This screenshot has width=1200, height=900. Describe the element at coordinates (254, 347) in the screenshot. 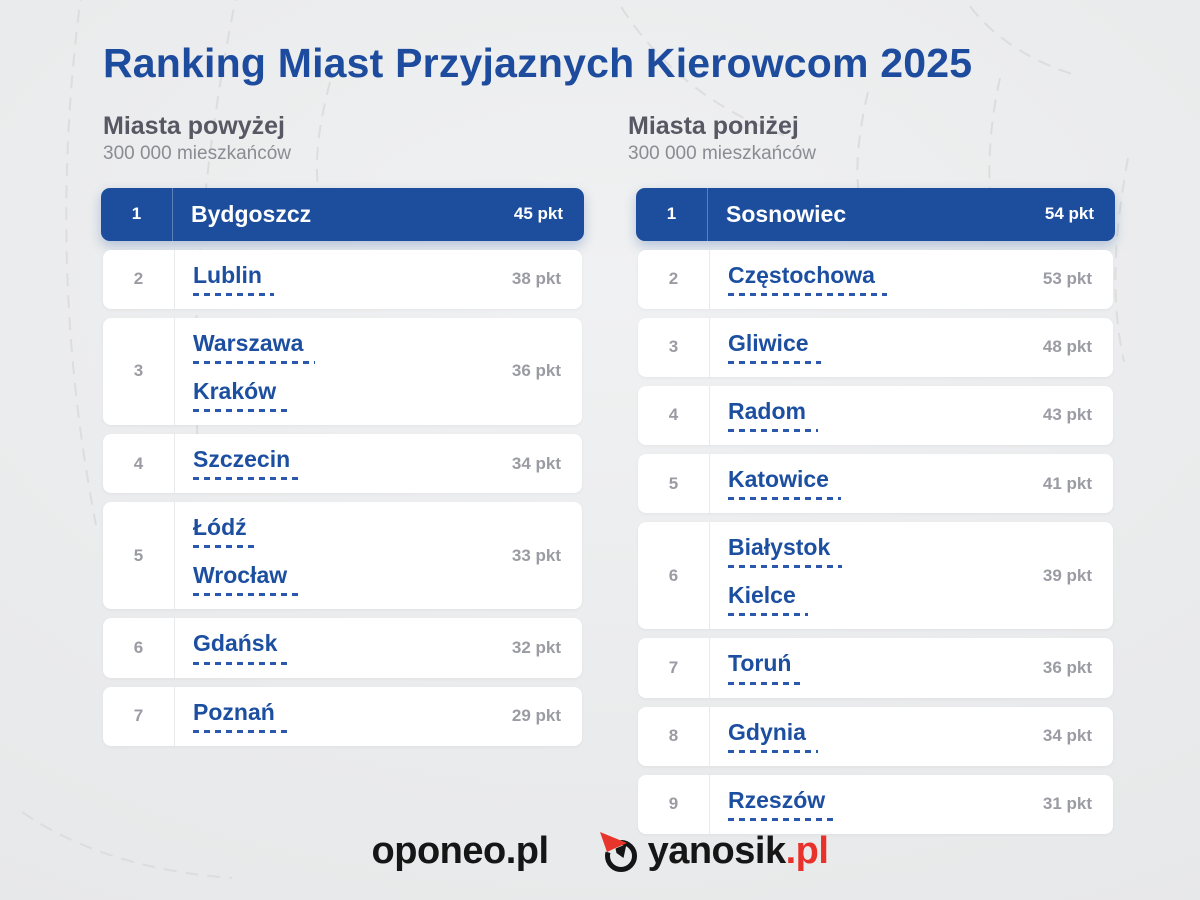

I see `city-name: Warszawa` at that location.